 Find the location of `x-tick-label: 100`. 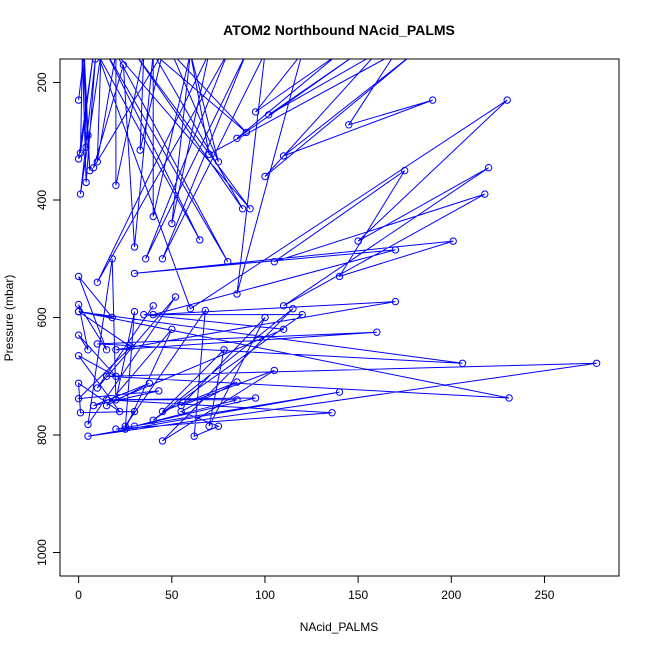

x-tick-label: 100 is located at coordinates (265, 595).